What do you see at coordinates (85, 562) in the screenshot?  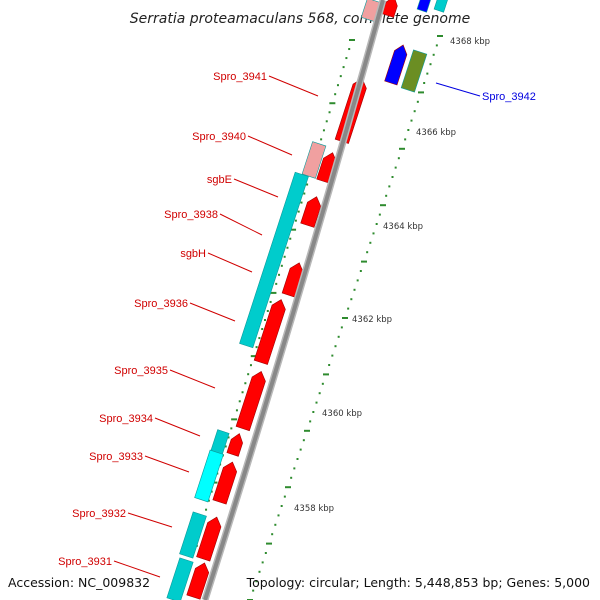 I see `gene-label: Spro_3931` at bounding box center [85, 562].